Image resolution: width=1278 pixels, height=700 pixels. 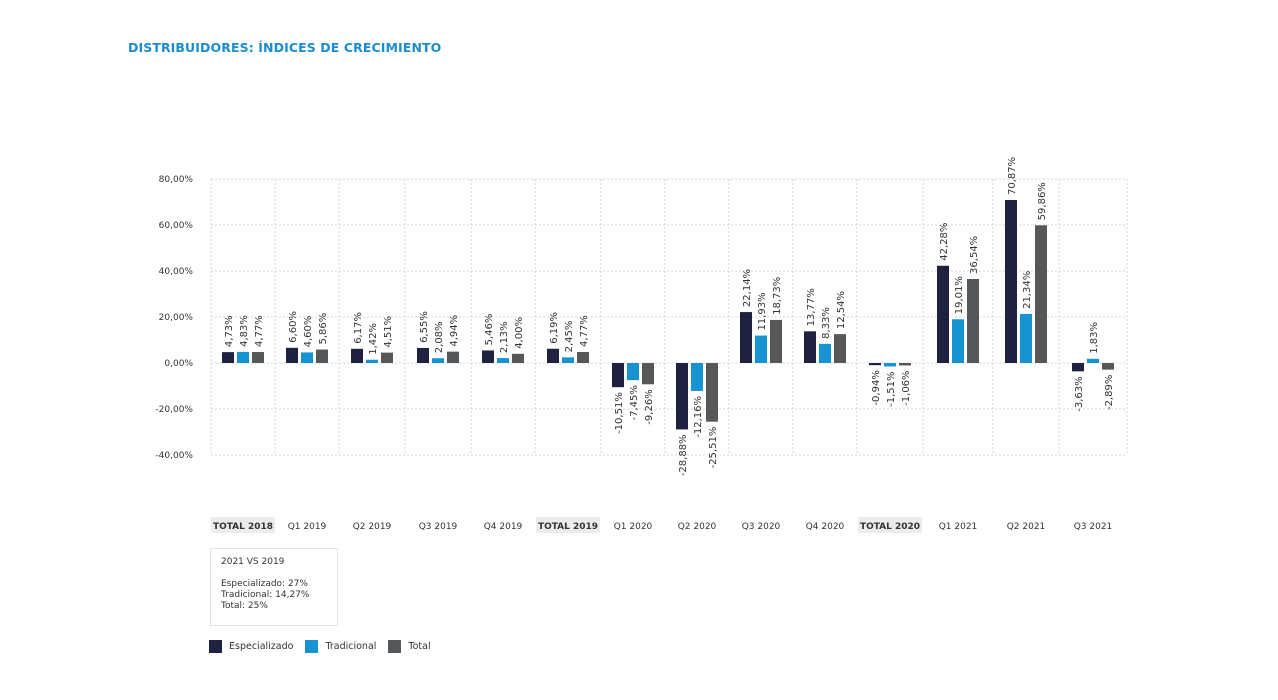 I want to click on legend-label-tradicional: Tradicional, so click(x=351, y=646).